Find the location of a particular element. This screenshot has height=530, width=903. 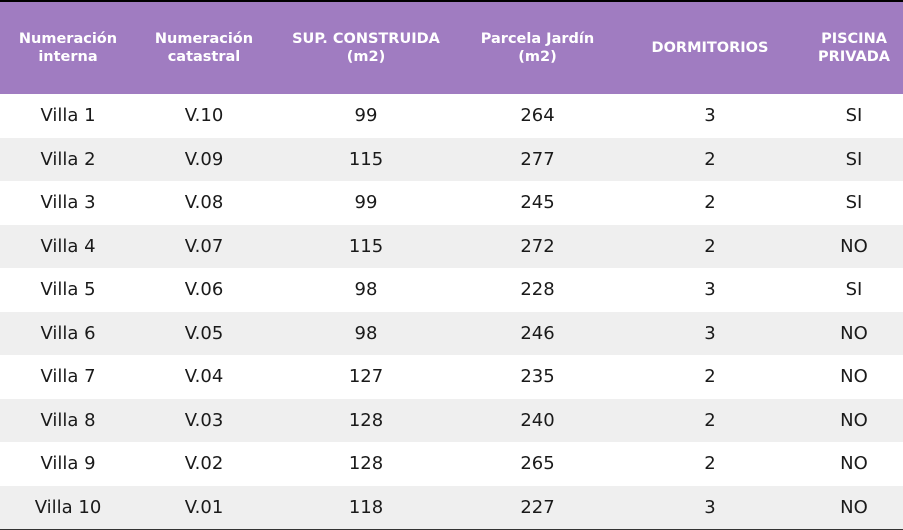

table-row: Villa 7 V.04 127 235 2 NO is located at coordinates (451, 377).